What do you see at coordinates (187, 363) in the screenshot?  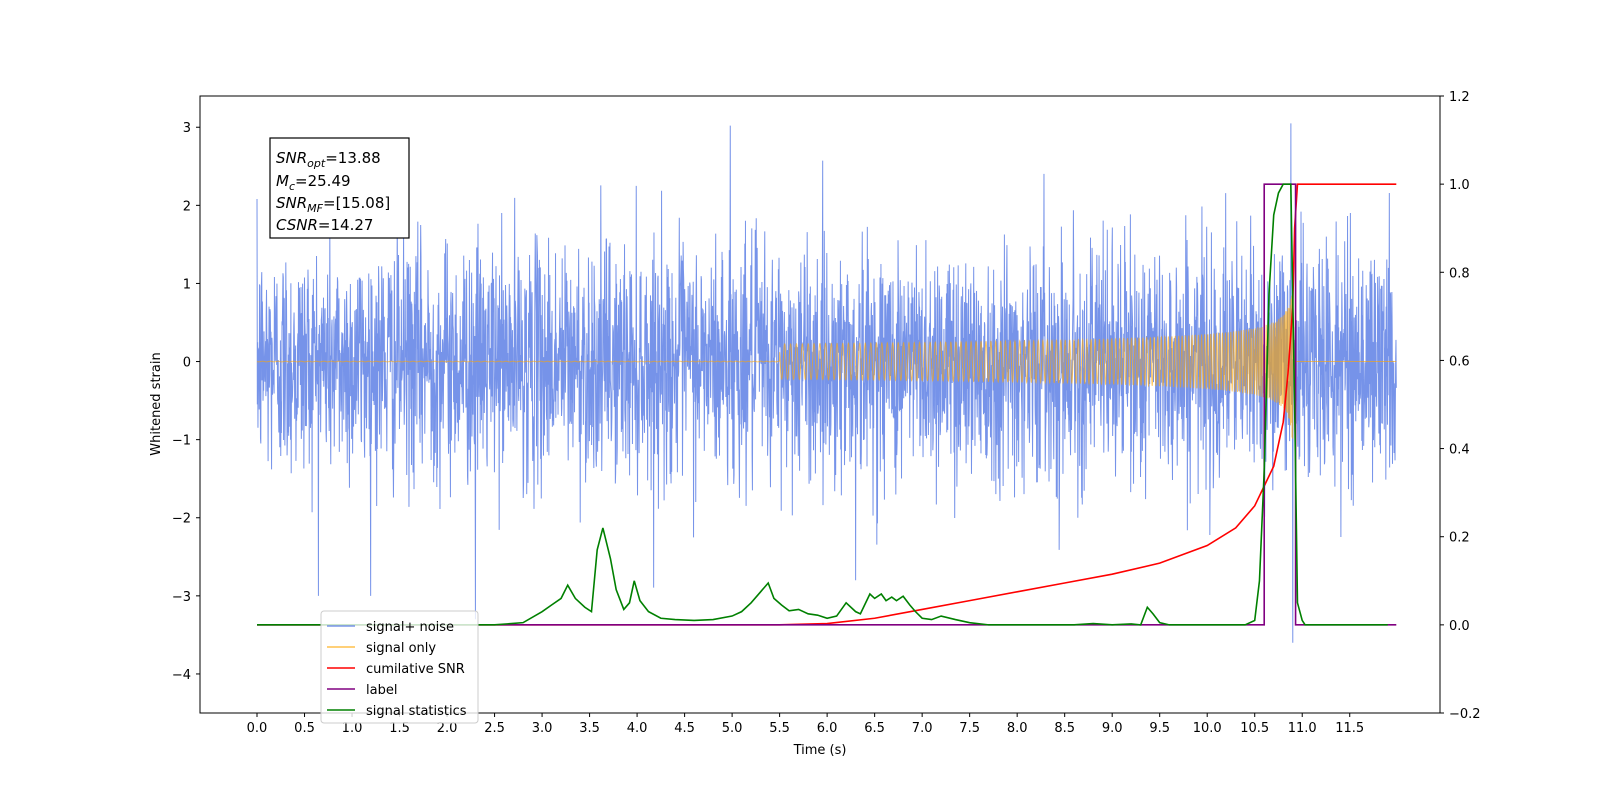 I see `y-tick-label: 0` at bounding box center [187, 363].